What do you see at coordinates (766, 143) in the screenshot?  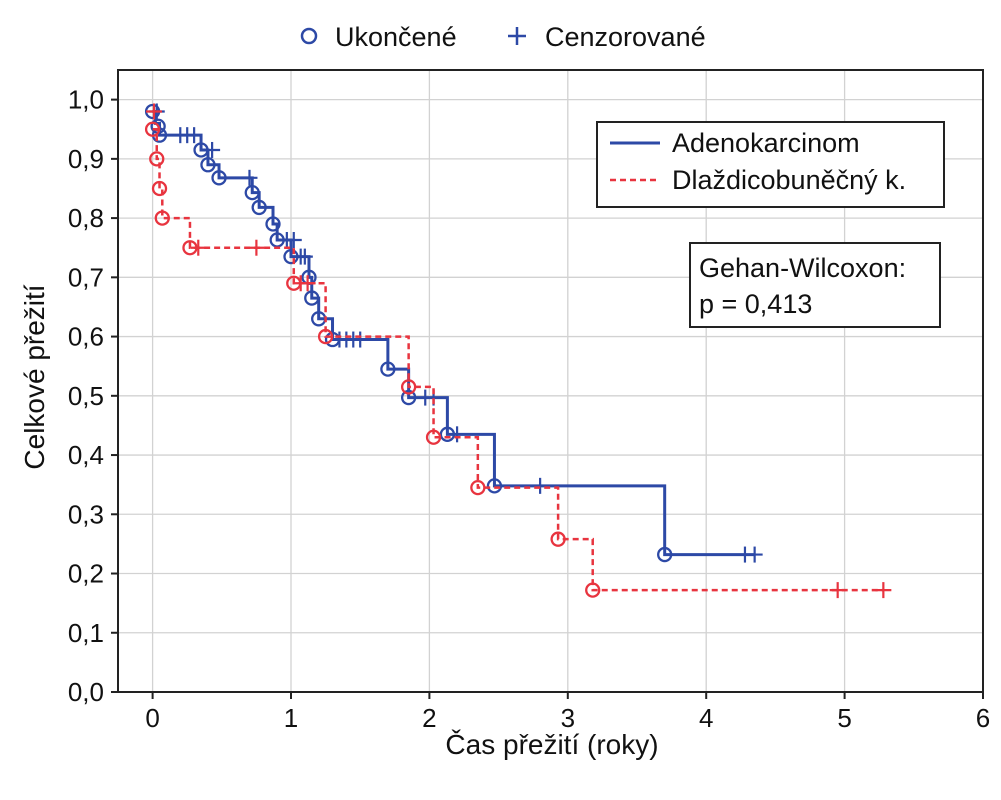 I see `series-legend-label-adenokarcinom: Adenokarcinom` at bounding box center [766, 143].